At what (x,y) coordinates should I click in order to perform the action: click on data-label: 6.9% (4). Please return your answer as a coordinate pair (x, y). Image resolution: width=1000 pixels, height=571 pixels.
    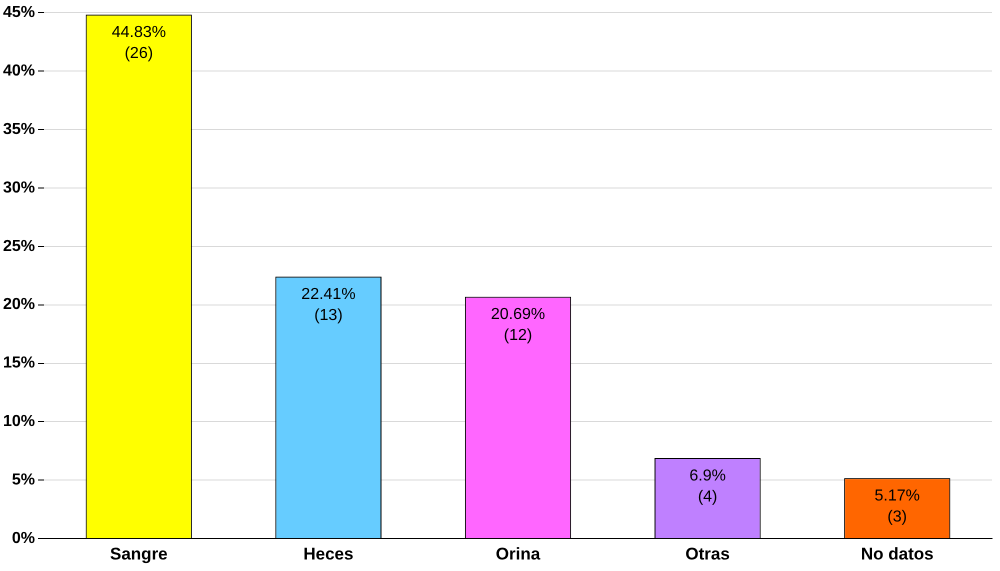
    Looking at the image, I should click on (707, 486).